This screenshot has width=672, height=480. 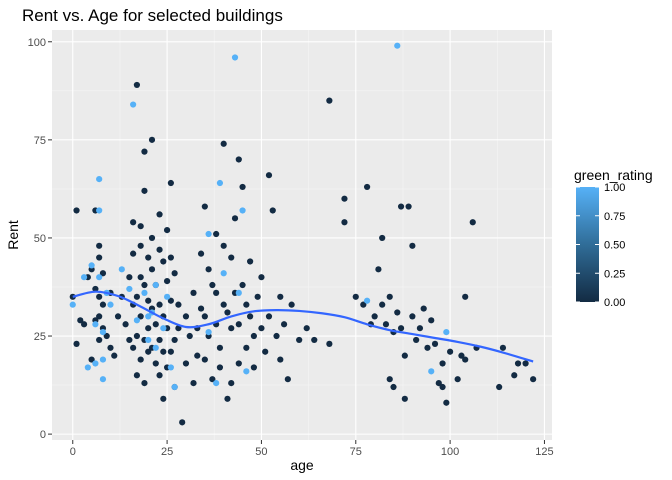 I want to click on x-tick-label: 75, so click(x=356, y=452).